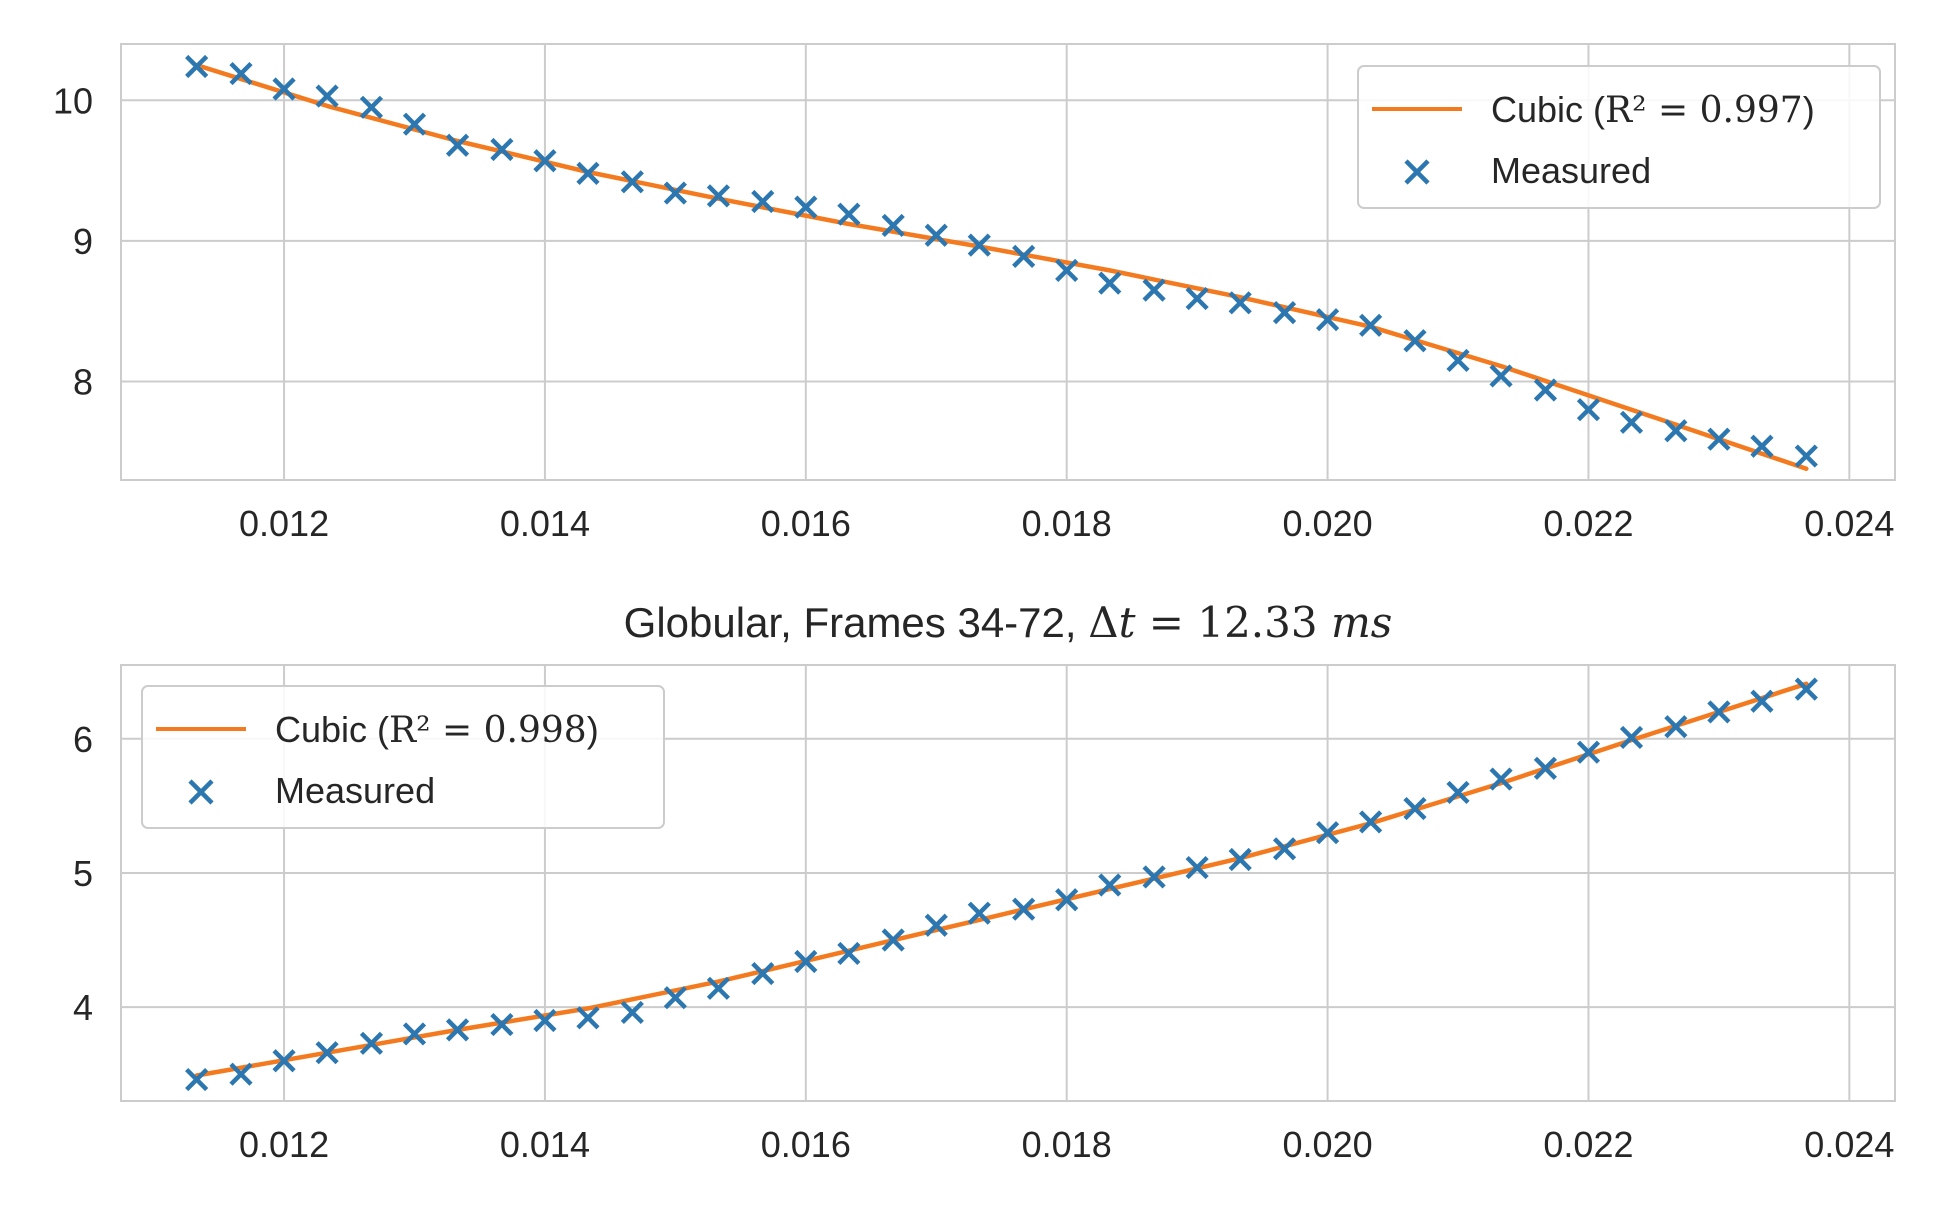 The image size is (1959, 1211). I want to click on legend-cubic-prefix-bottom: Cubic (, so click(332, 729).